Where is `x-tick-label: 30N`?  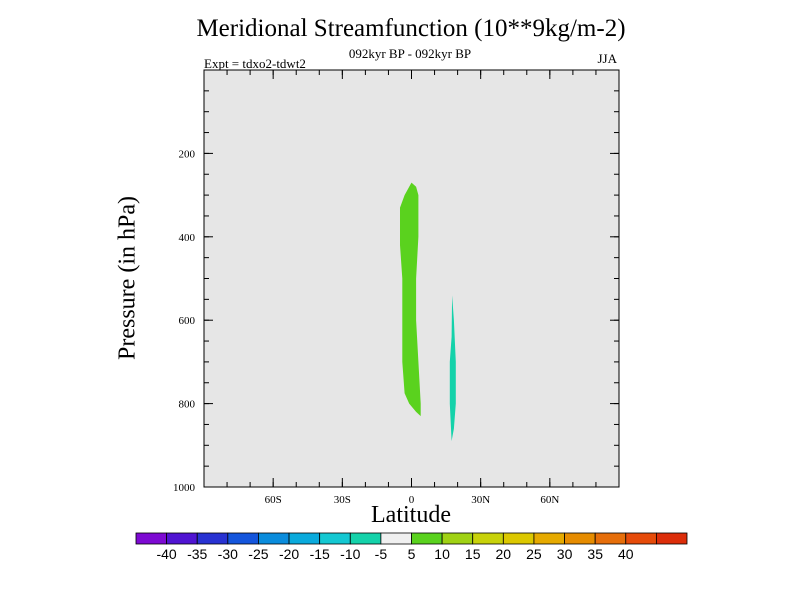
x-tick-label: 30N is located at coordinates (480, 500).